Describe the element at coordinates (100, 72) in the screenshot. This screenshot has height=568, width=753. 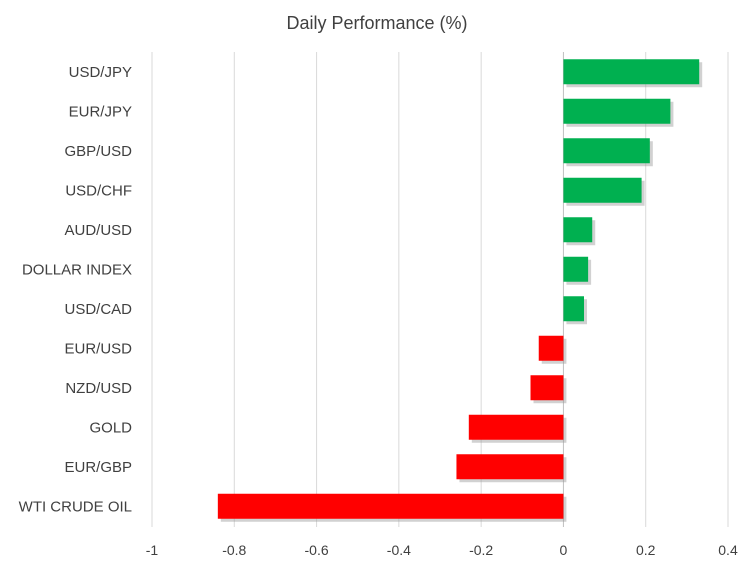
I see `category-label: USD/JPY` at that location.